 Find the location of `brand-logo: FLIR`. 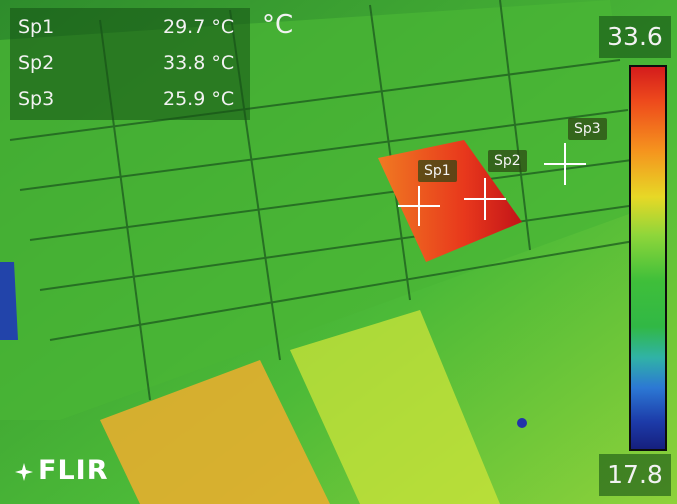

brand-logo: FLIR is located at coordinates (73, 470).